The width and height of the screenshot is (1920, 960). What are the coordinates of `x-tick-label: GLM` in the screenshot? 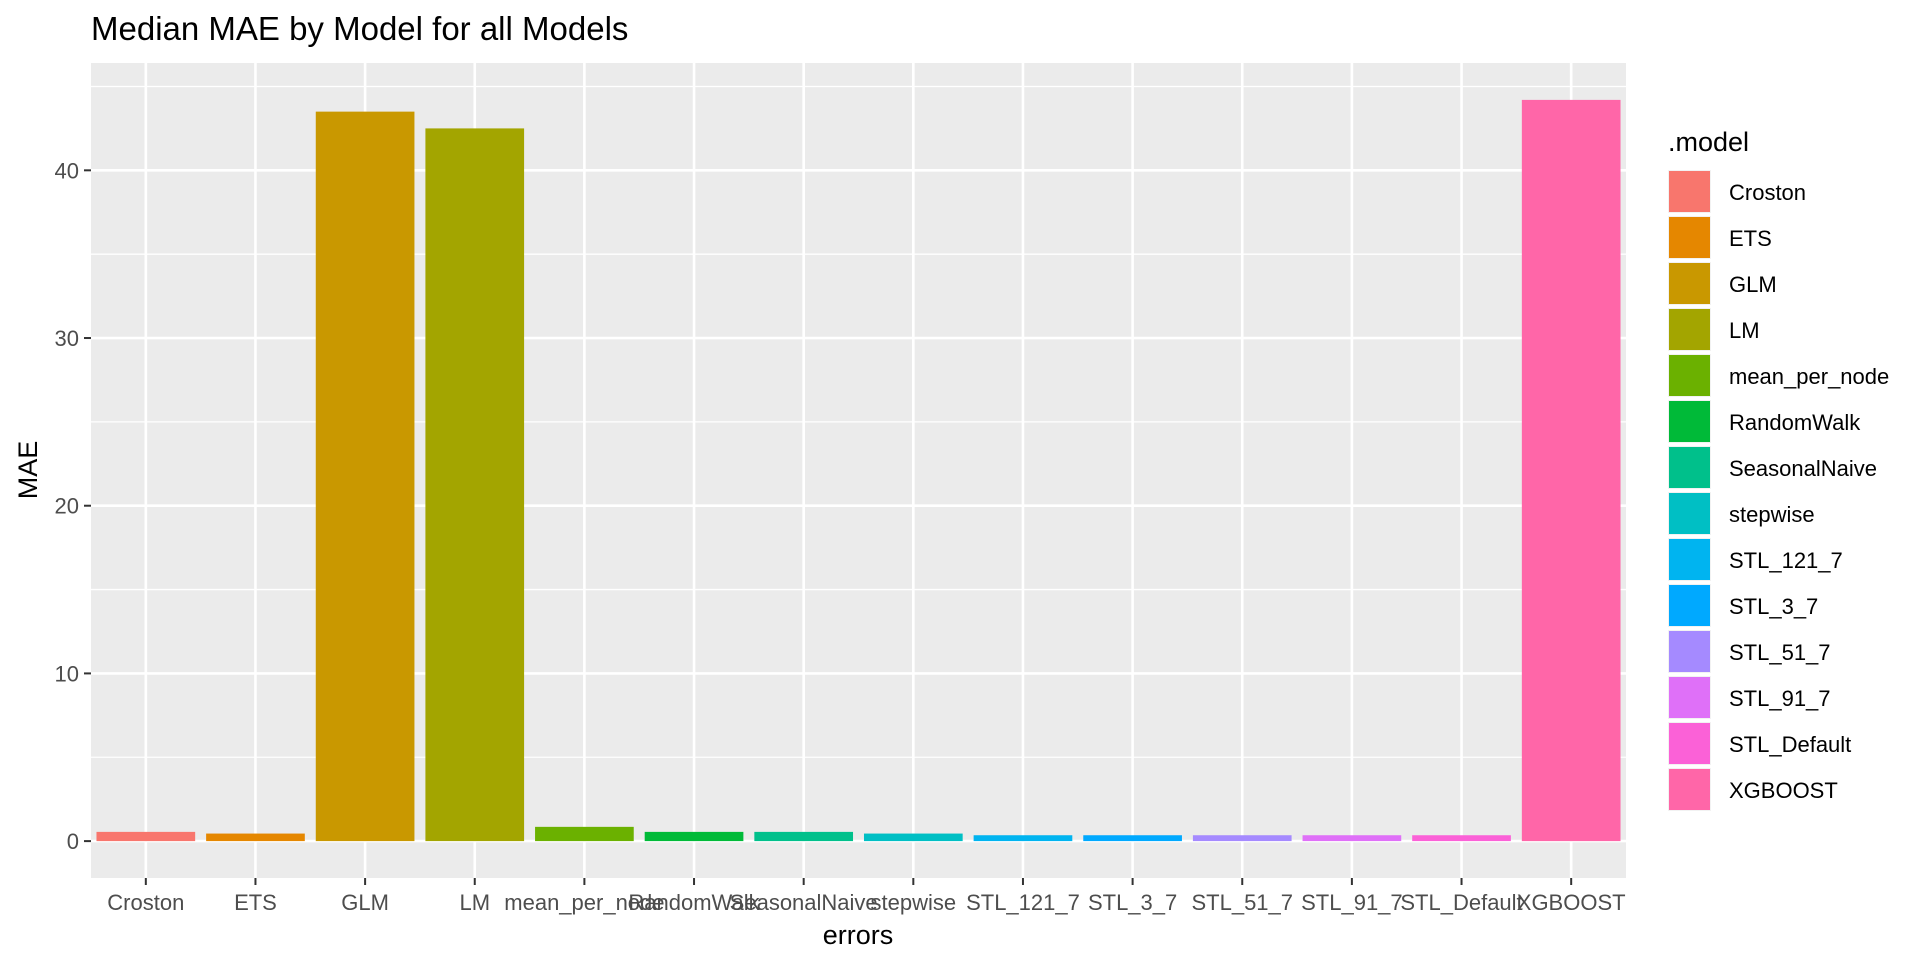 It's located at (365, 902).